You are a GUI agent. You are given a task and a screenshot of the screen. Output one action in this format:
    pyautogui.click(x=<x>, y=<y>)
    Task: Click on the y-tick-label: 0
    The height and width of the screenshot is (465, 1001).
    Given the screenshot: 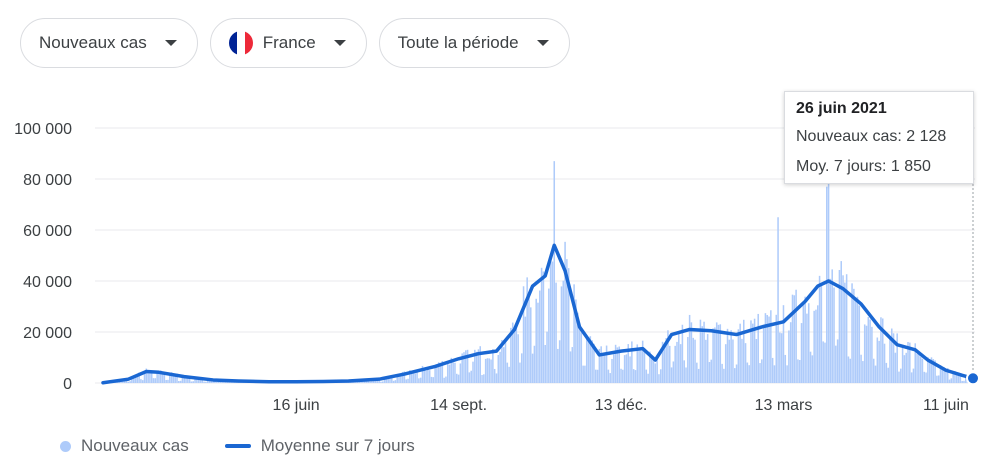 What is the action you would take?
    pyautogui.click(x=67, y=384)
    